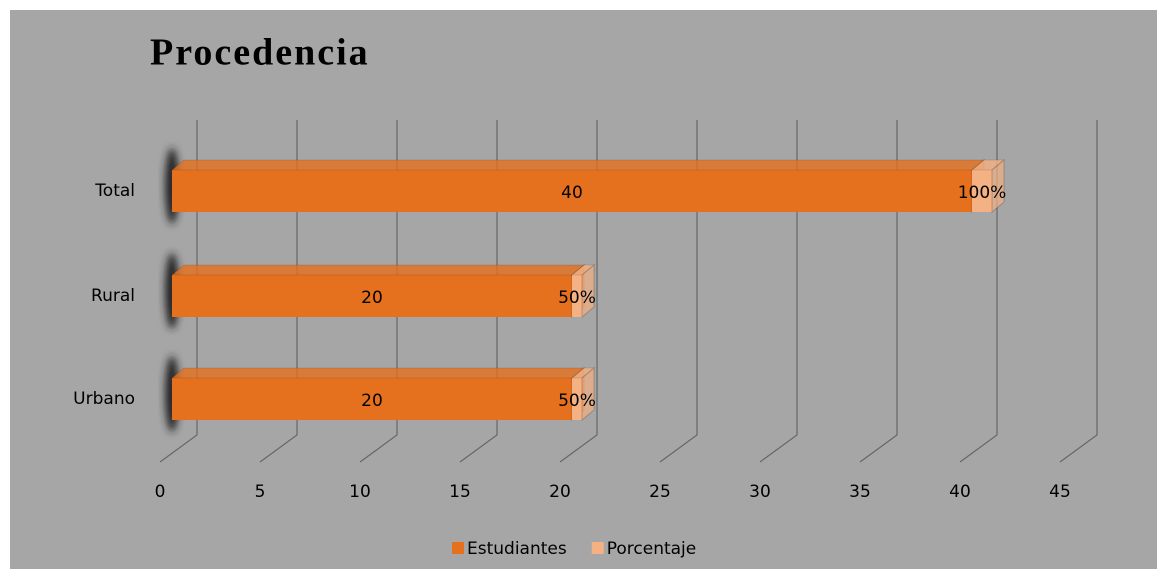 The height and width of the screenshot is (579, 1167). I want to click on y-tick-label: Urbano, so click(104, 399).